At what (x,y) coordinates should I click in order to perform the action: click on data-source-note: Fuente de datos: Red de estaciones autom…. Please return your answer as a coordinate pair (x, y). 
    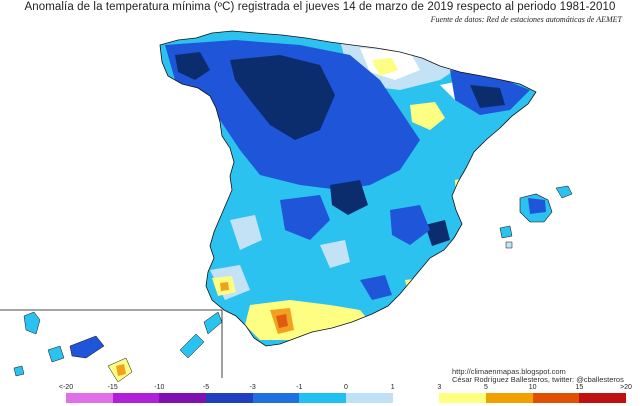
    Looking at the image, I should click on (526, 19).